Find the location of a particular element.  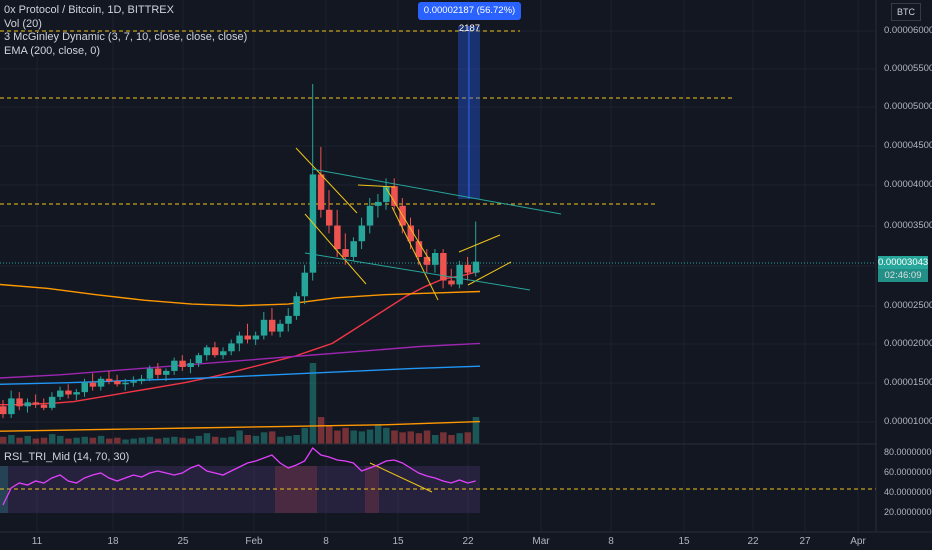

legend-ema: EMA (200, close, 0) is located at coordinates (52, 50).